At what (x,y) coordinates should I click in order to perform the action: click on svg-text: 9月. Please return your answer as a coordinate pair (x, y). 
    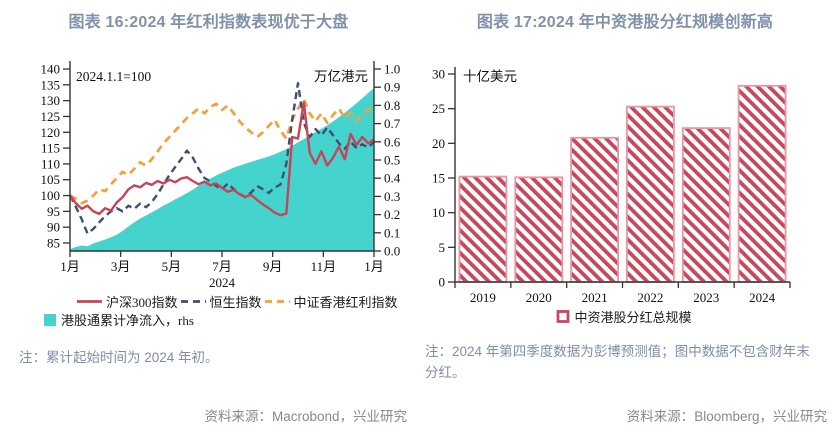
    Looking at the image, I should click on (273, 266).